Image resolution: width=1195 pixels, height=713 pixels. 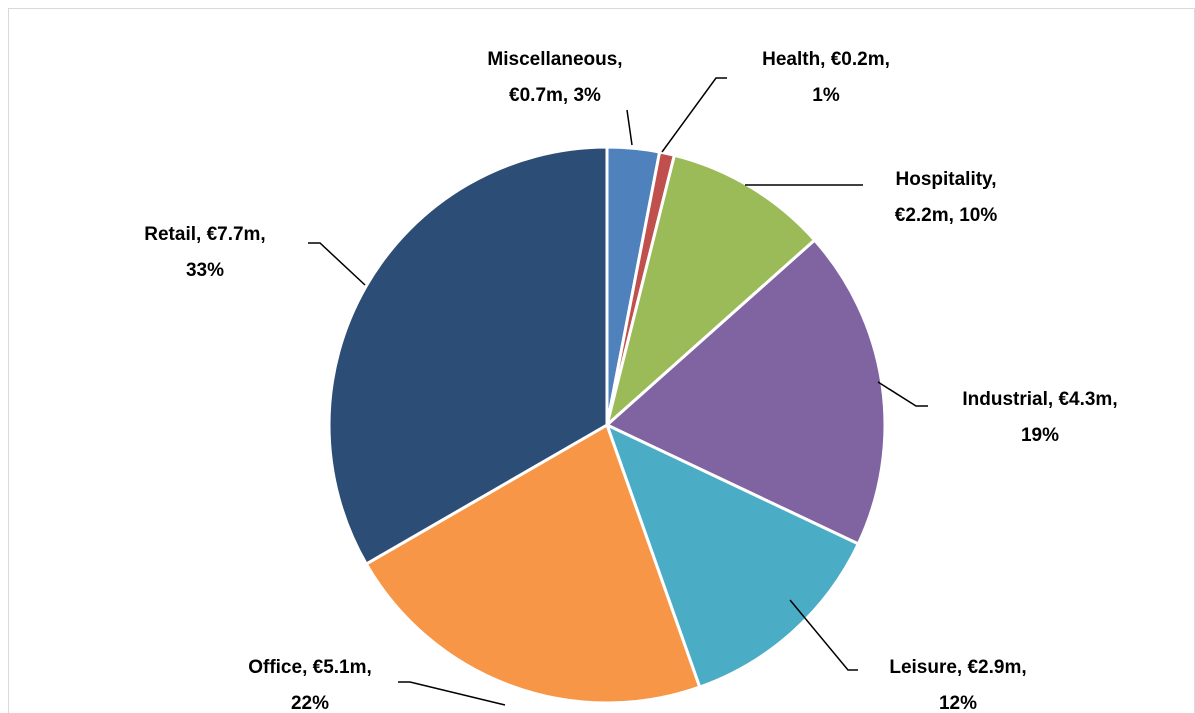 I want to click on data-label: 22%, so click(x=310, y=703).